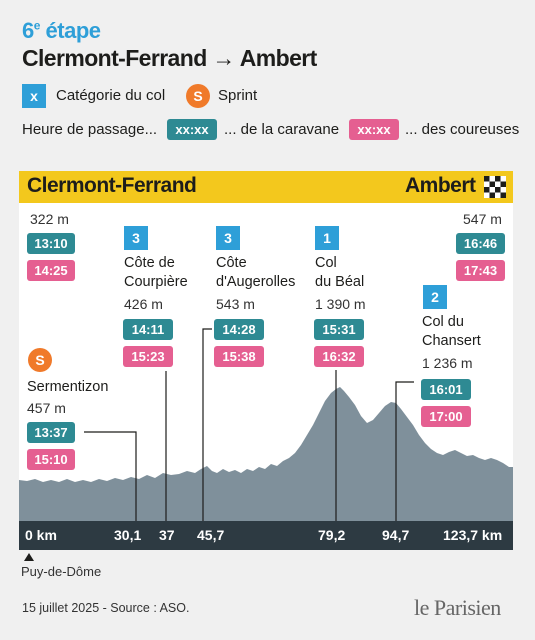 The image size is (535, 640). What do you see at coordinates (46, 408) in the screenshot?
I see `sprint-altitude: 457 m` at bounding box center [46, 408].